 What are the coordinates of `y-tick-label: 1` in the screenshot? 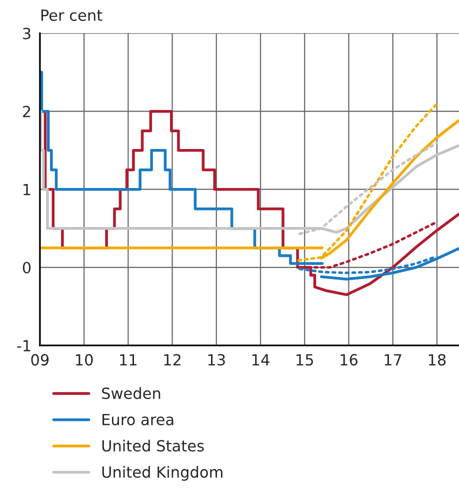 It's located at (27, 190).